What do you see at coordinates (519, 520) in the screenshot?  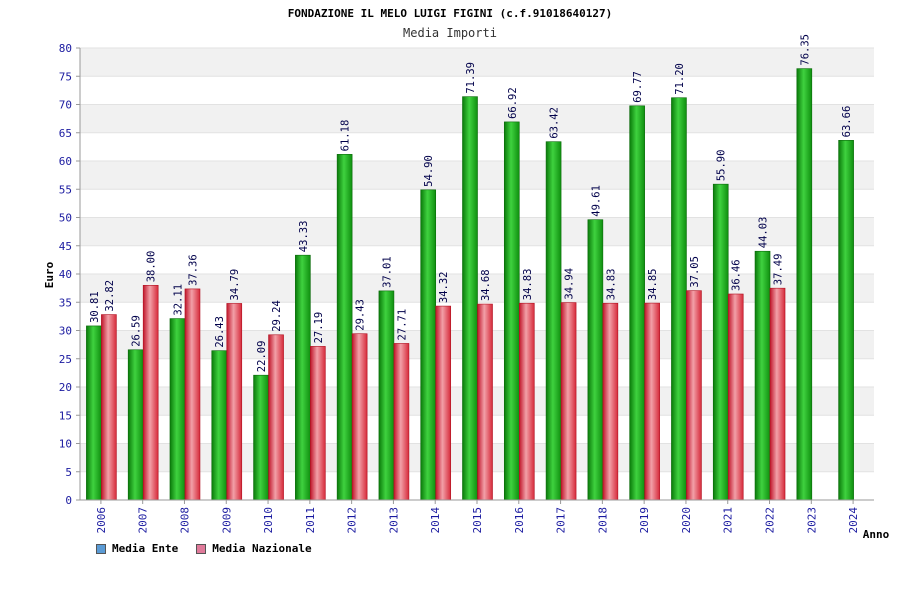 I see `x-tick-label: 2016` at bounding box center [519, 520].